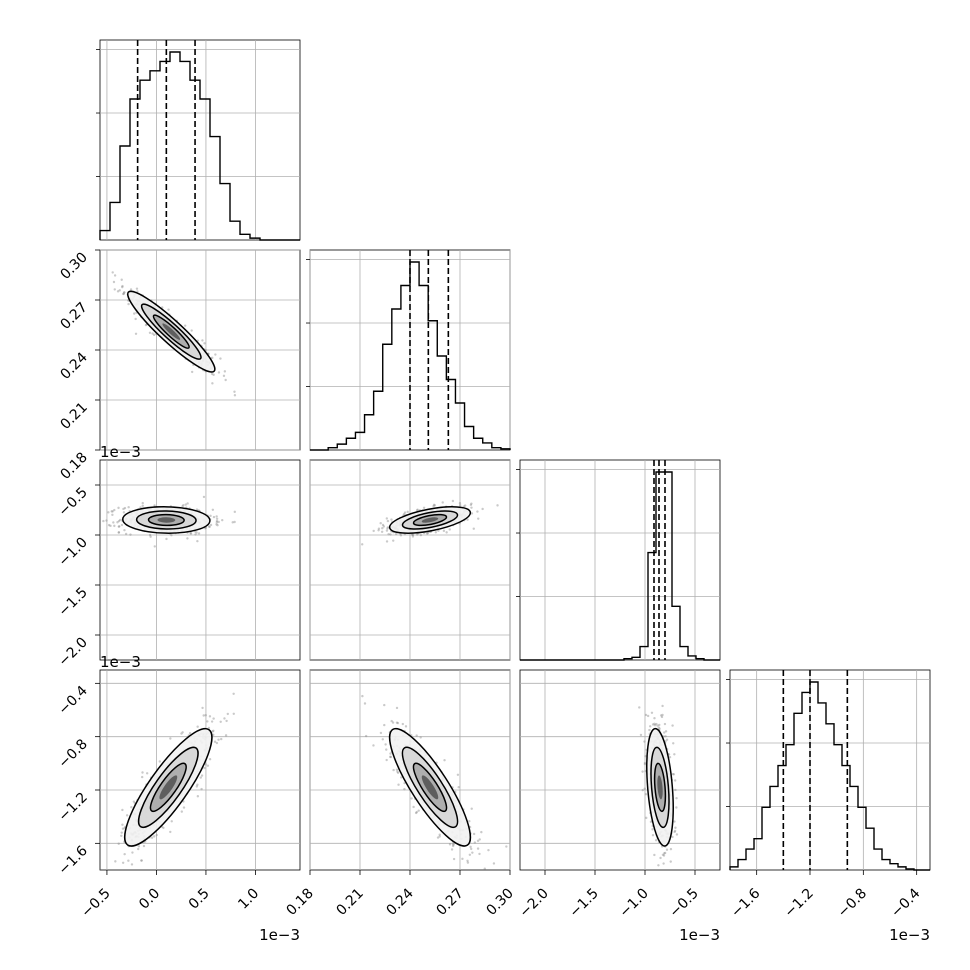  Describe the element at coordinates (533, 903) in the screenshot. I see `x-tick-label: −2.0` at that location.